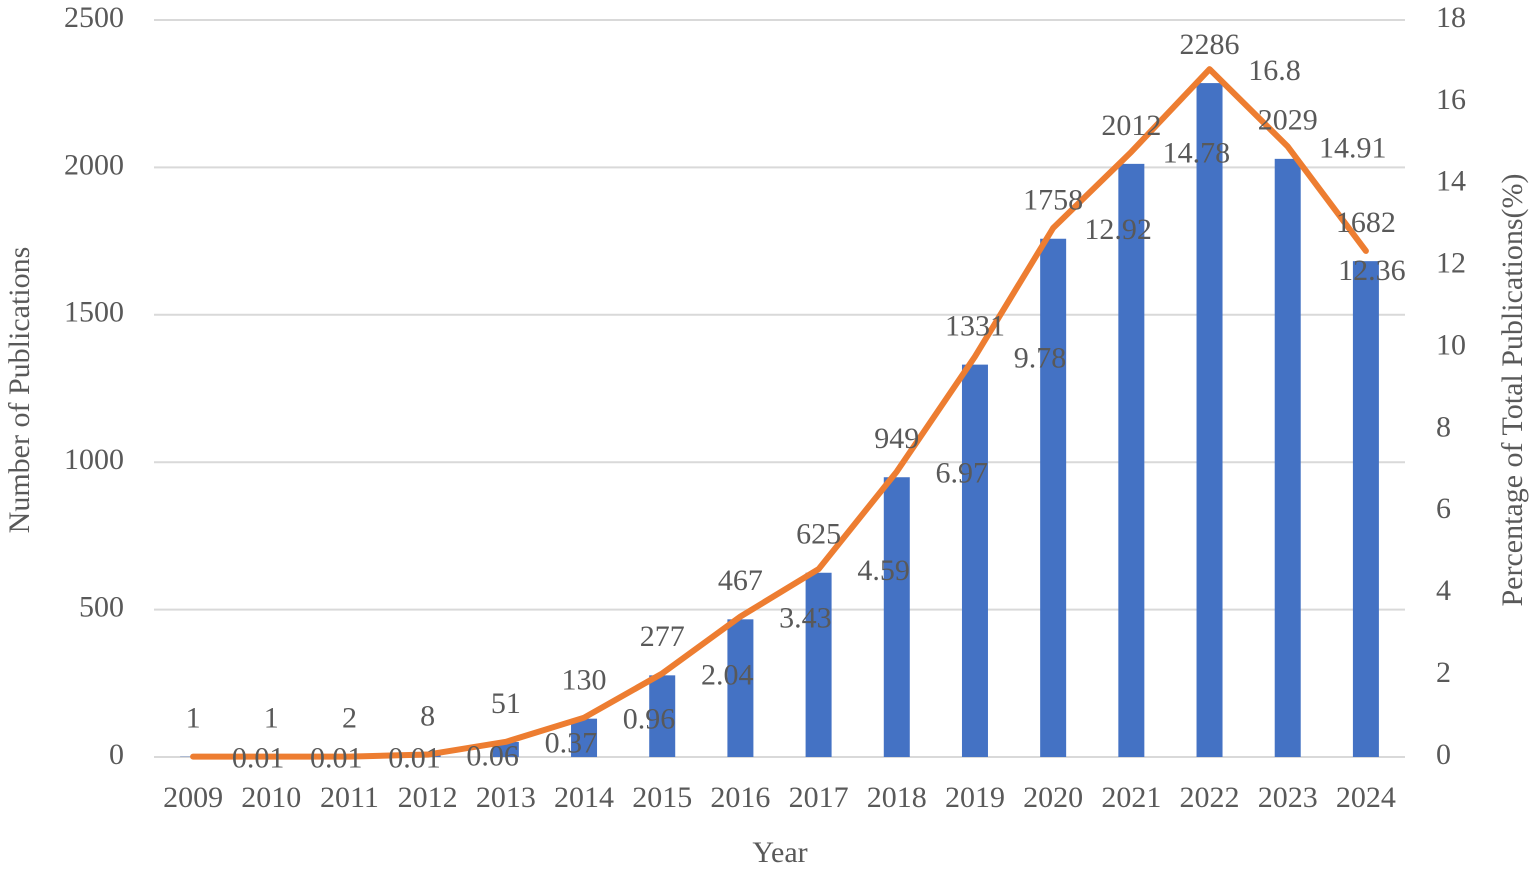  What do you see at coordinates (1288, 797) in the screenshot?
I see `x-tick-label: 2023` at bounding box center [1288, 797].